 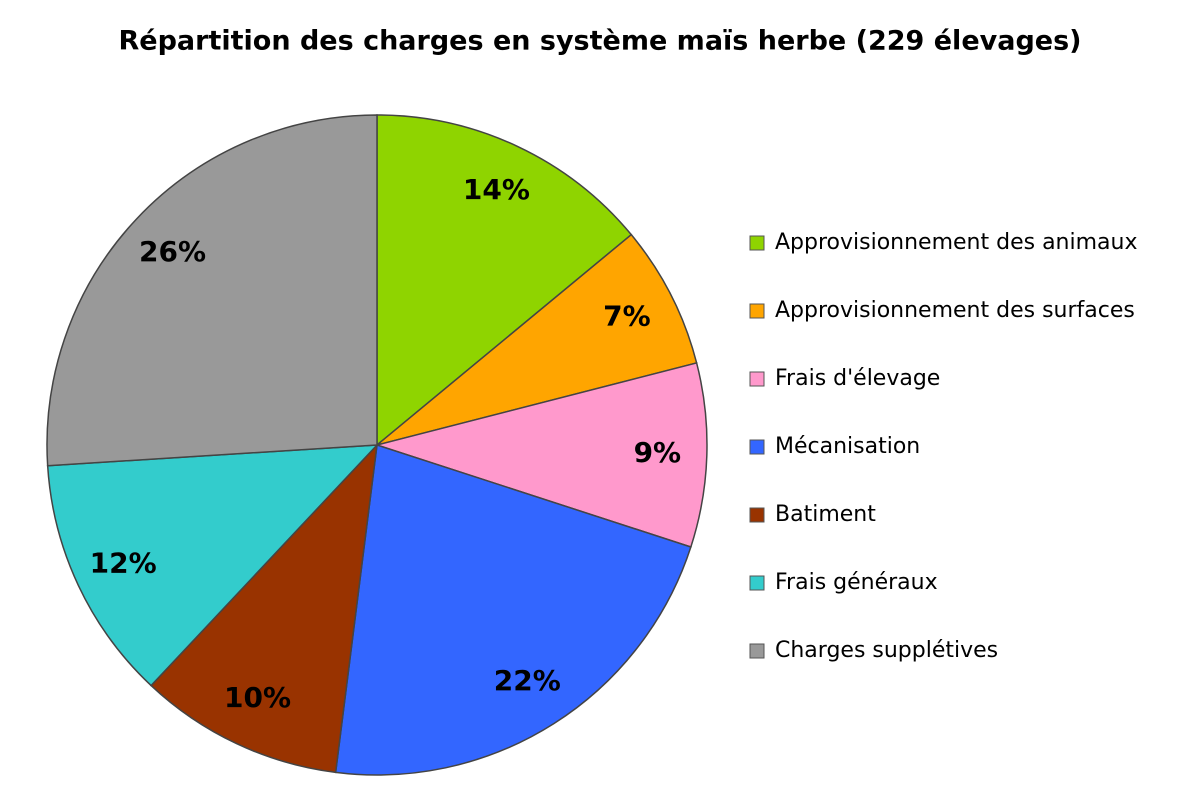 What do you see at coordinates (527, 680) in the screenshot?
I see `value-label: 22%` at bounding box center [527, 680].